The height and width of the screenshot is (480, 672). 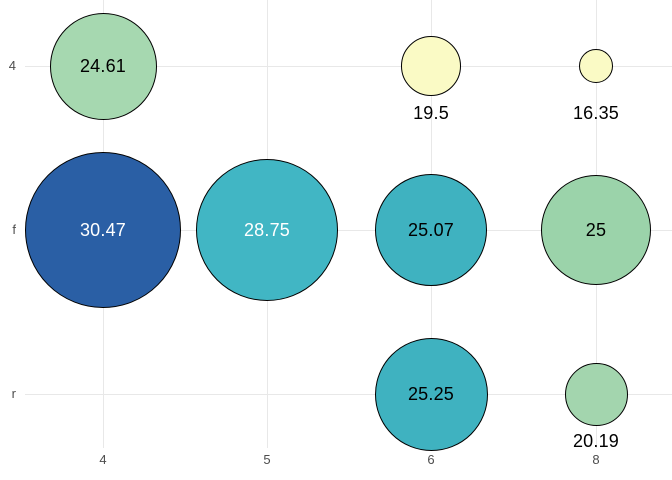 What do you see at coordinates (12, 65) in the screenshot?
I see `y-axis-label-4: 4` at bounding box center [12, 65].